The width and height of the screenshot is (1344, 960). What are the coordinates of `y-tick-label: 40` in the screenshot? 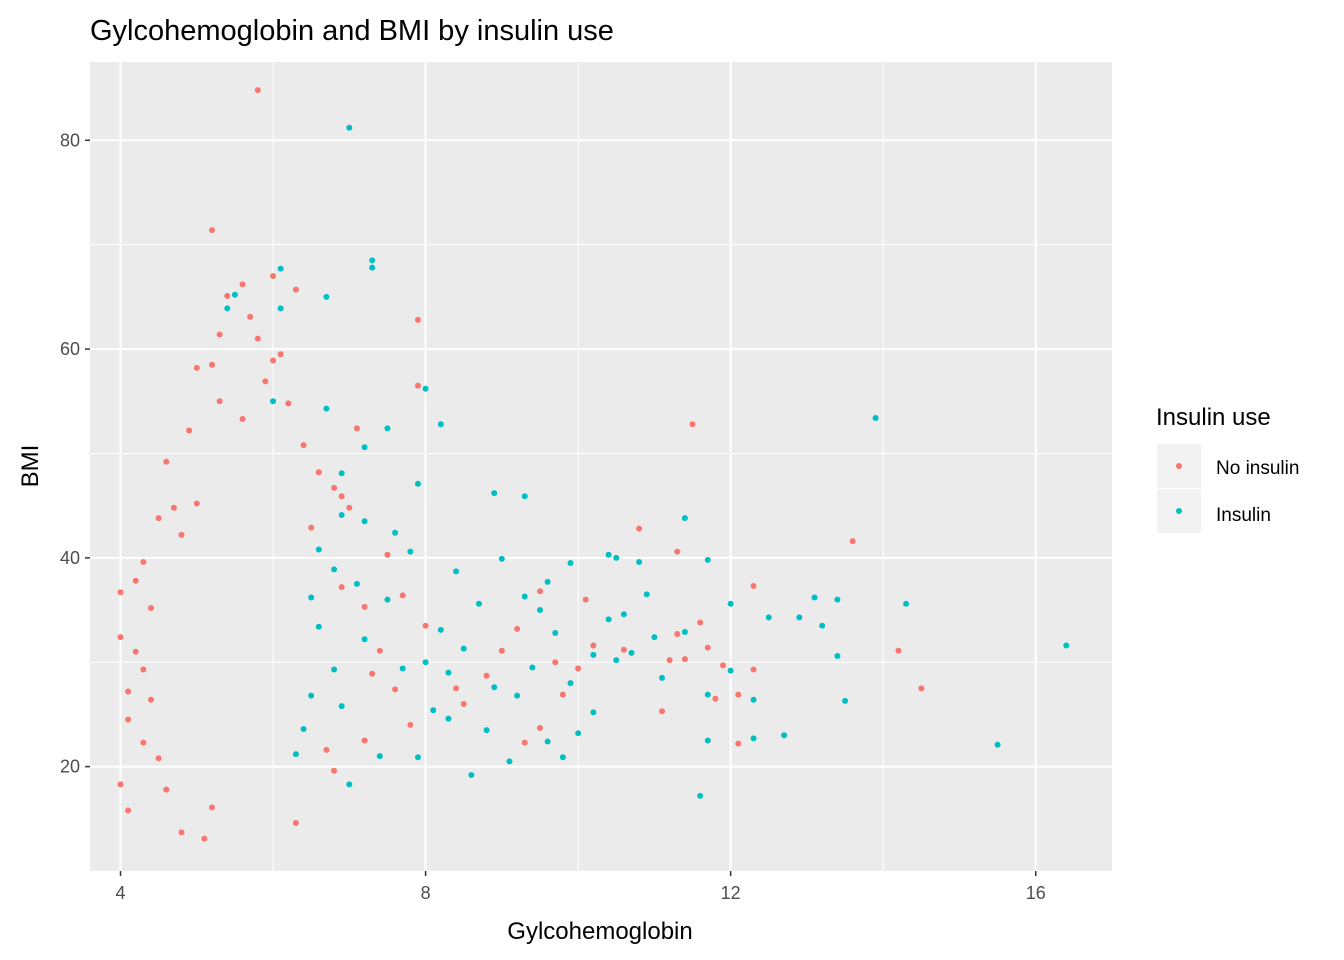 It's located at (70, 558).